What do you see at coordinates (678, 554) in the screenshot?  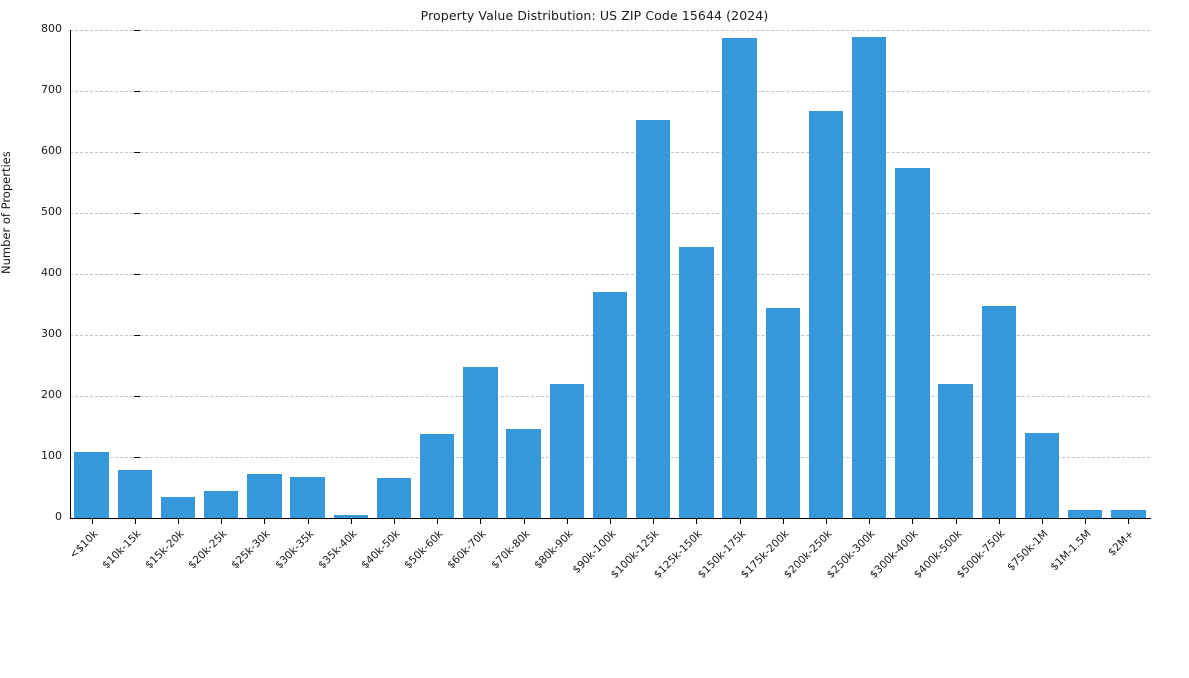 I see `x-tick-label: $125k-150k` at bounding box center [678, 554].